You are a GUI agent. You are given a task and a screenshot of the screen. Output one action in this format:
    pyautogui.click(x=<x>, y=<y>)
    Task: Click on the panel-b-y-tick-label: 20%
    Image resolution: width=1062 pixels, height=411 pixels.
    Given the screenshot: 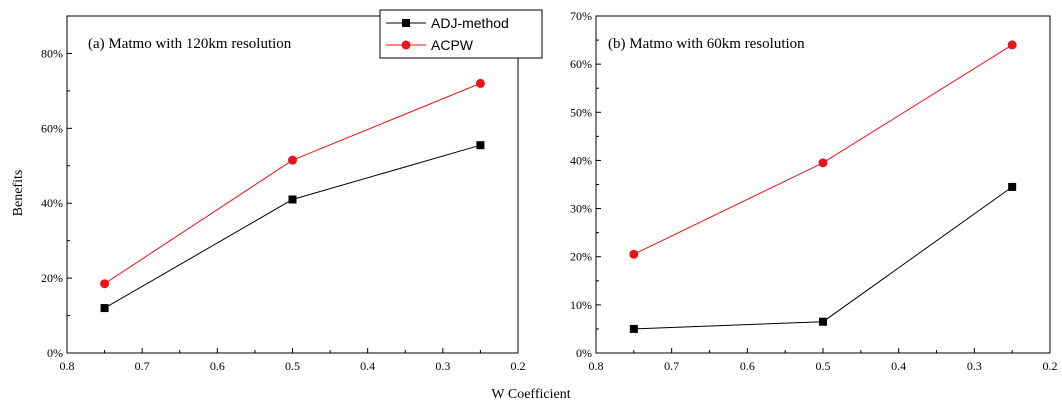 What is the action you would take?
    pyautogui.click(x=581, y=257)
    